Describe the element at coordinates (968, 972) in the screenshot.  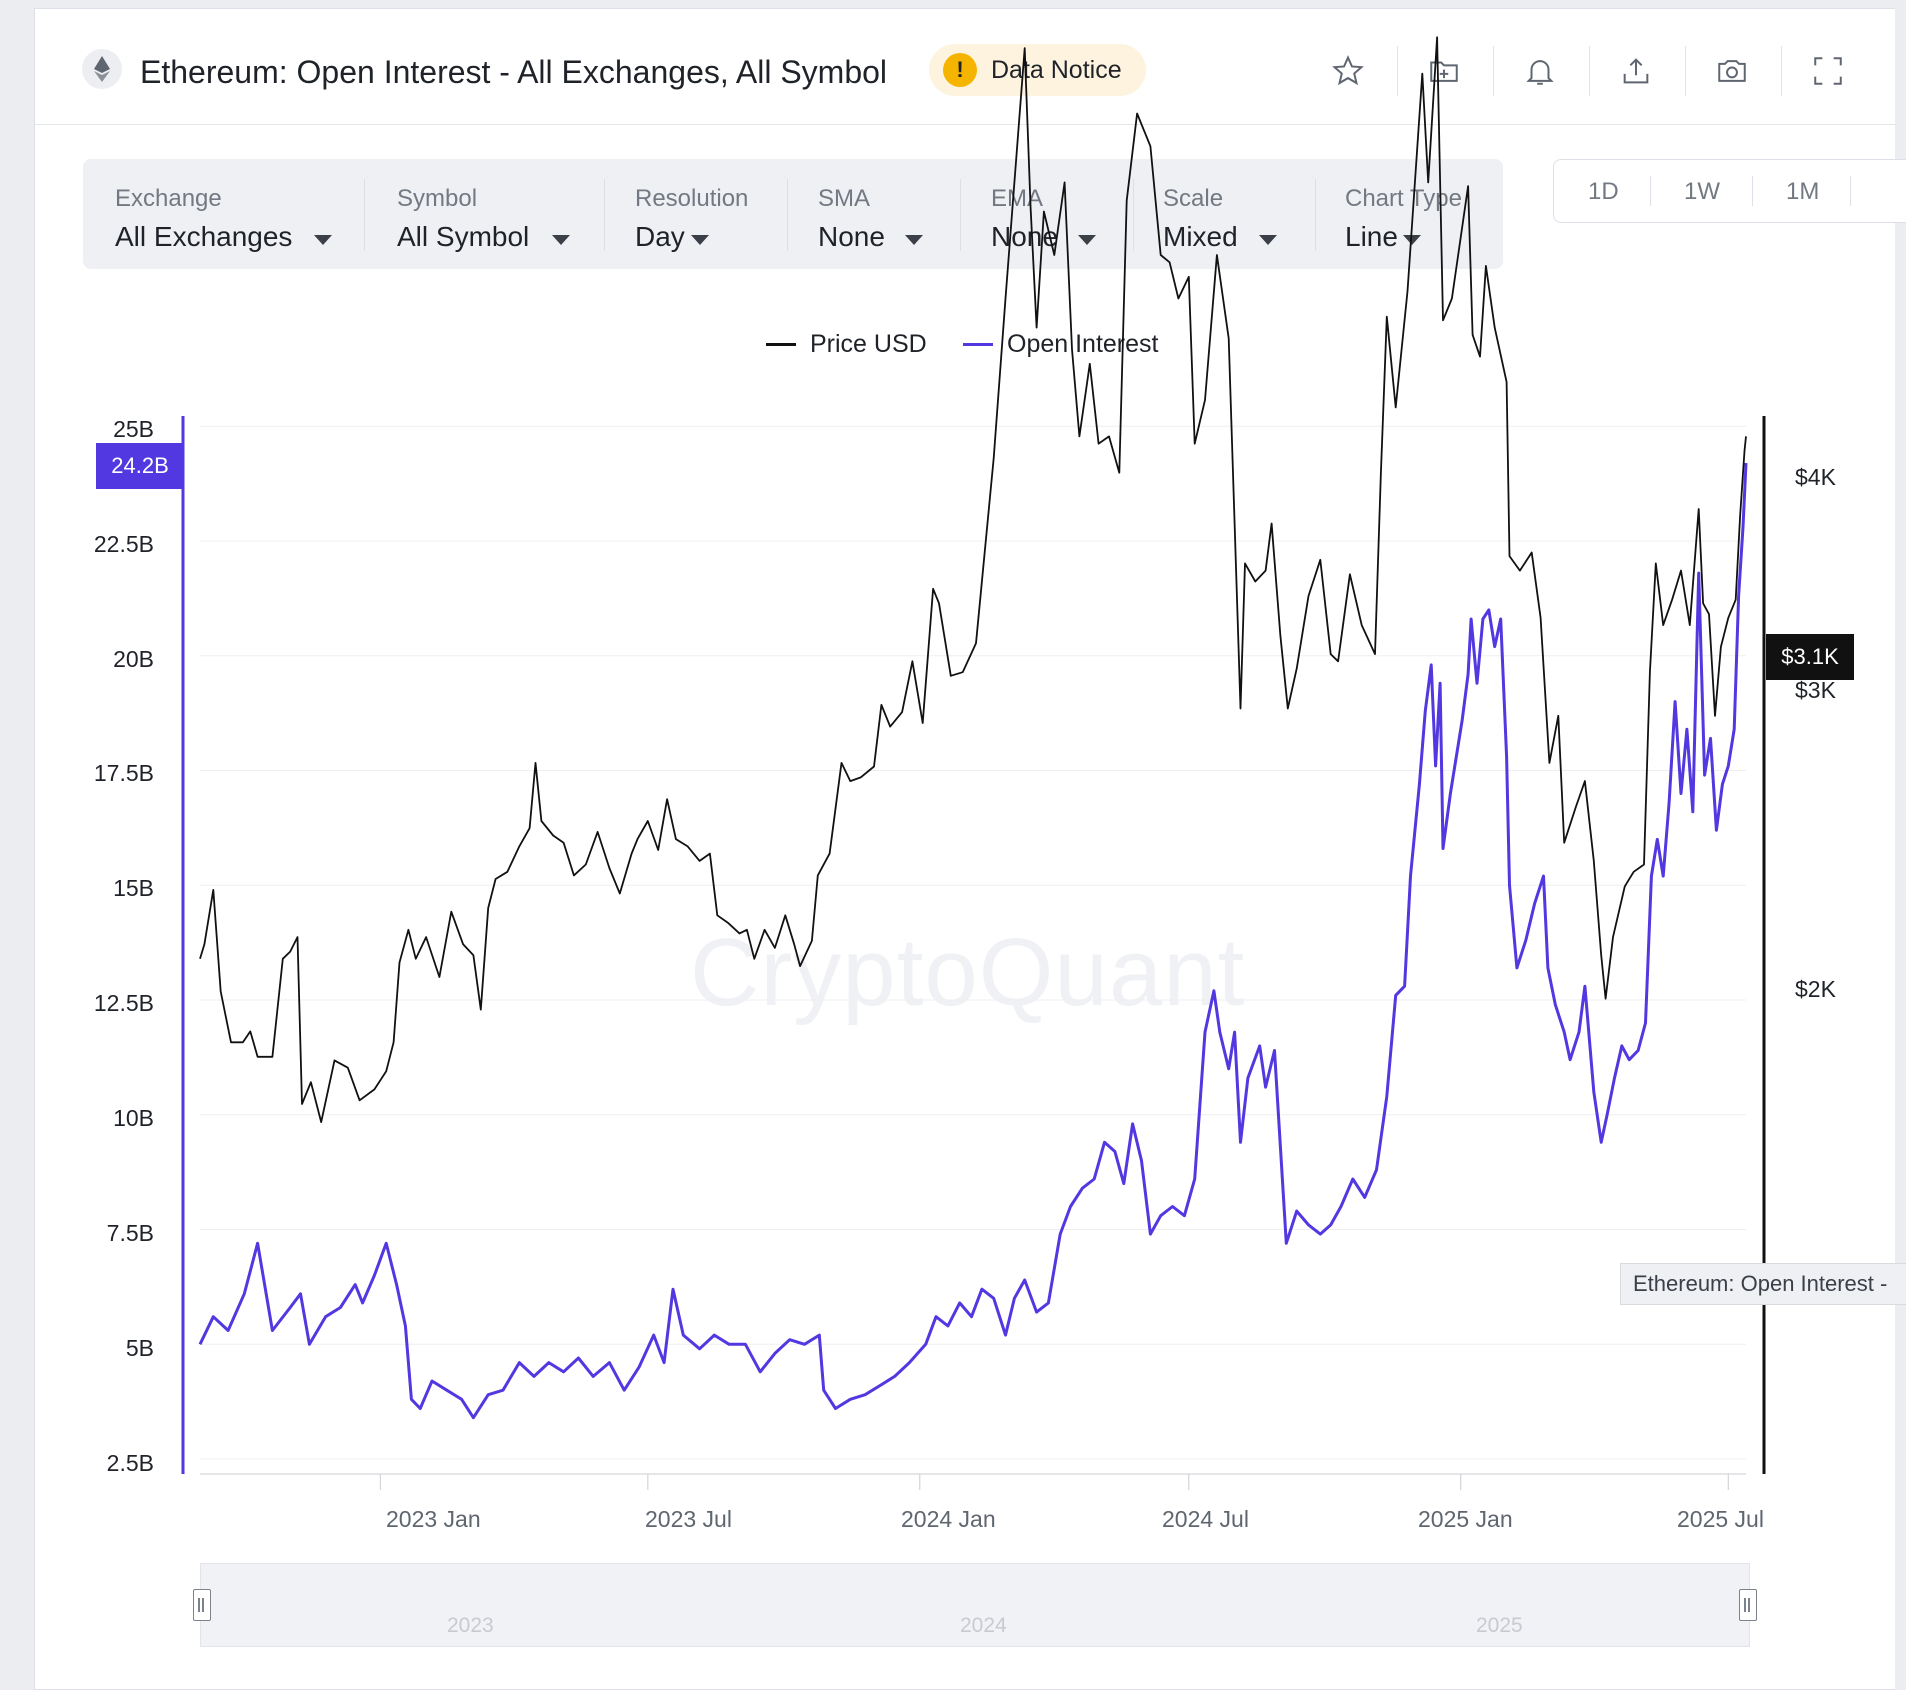
I see `chart-watermark: CryptoQuant` at that location.